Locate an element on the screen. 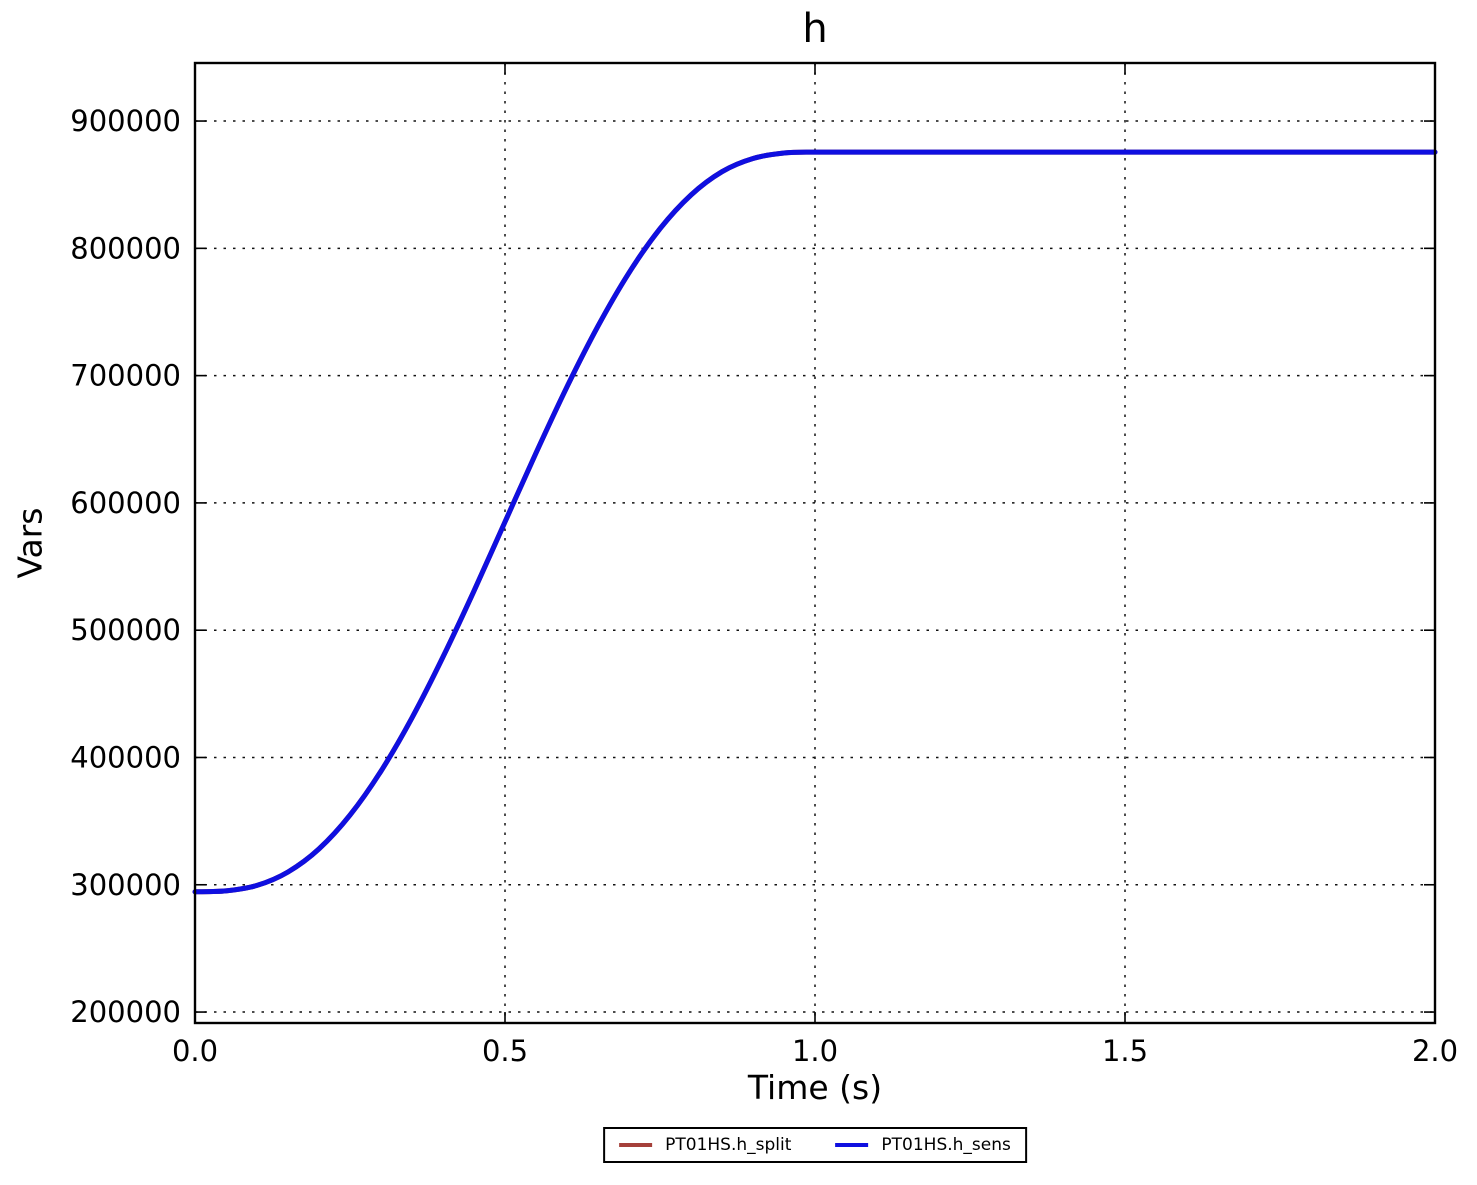 The height and width of the screenshot is (1185, 1477). y-tick-label: 600000 is located at coordinates (125, 503).